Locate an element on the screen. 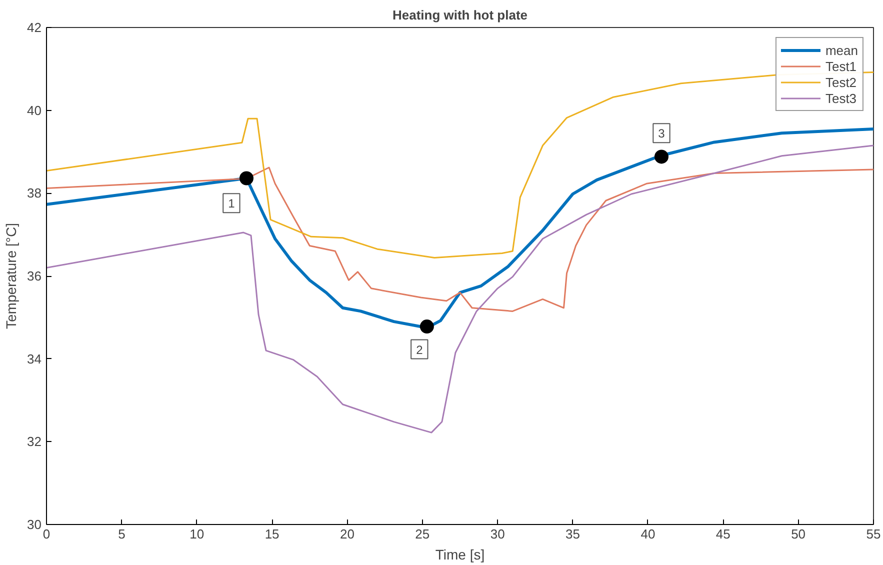 The height and width of the screenshot is (565, 883). x-tick-label: 25 is located at coordinates (422, 534).